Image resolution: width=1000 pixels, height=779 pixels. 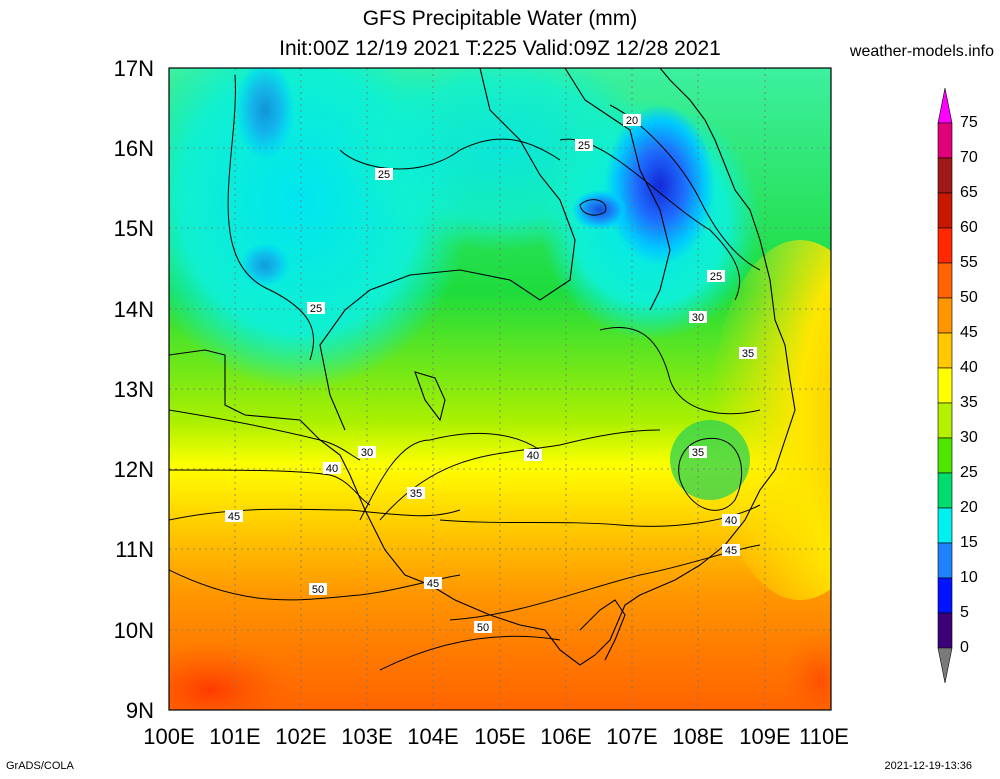 I want to click on lon-label: 108E, so click(x=698, y=736).